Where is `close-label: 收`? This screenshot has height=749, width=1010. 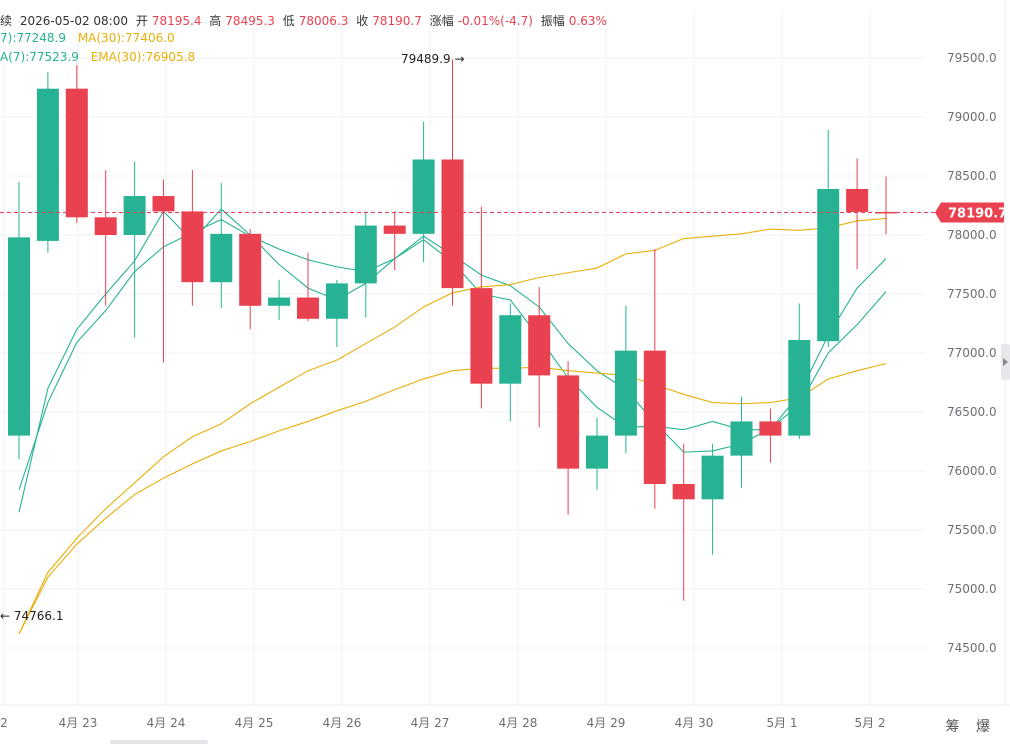
close-label: 收 is located at coordinates (362, 21).